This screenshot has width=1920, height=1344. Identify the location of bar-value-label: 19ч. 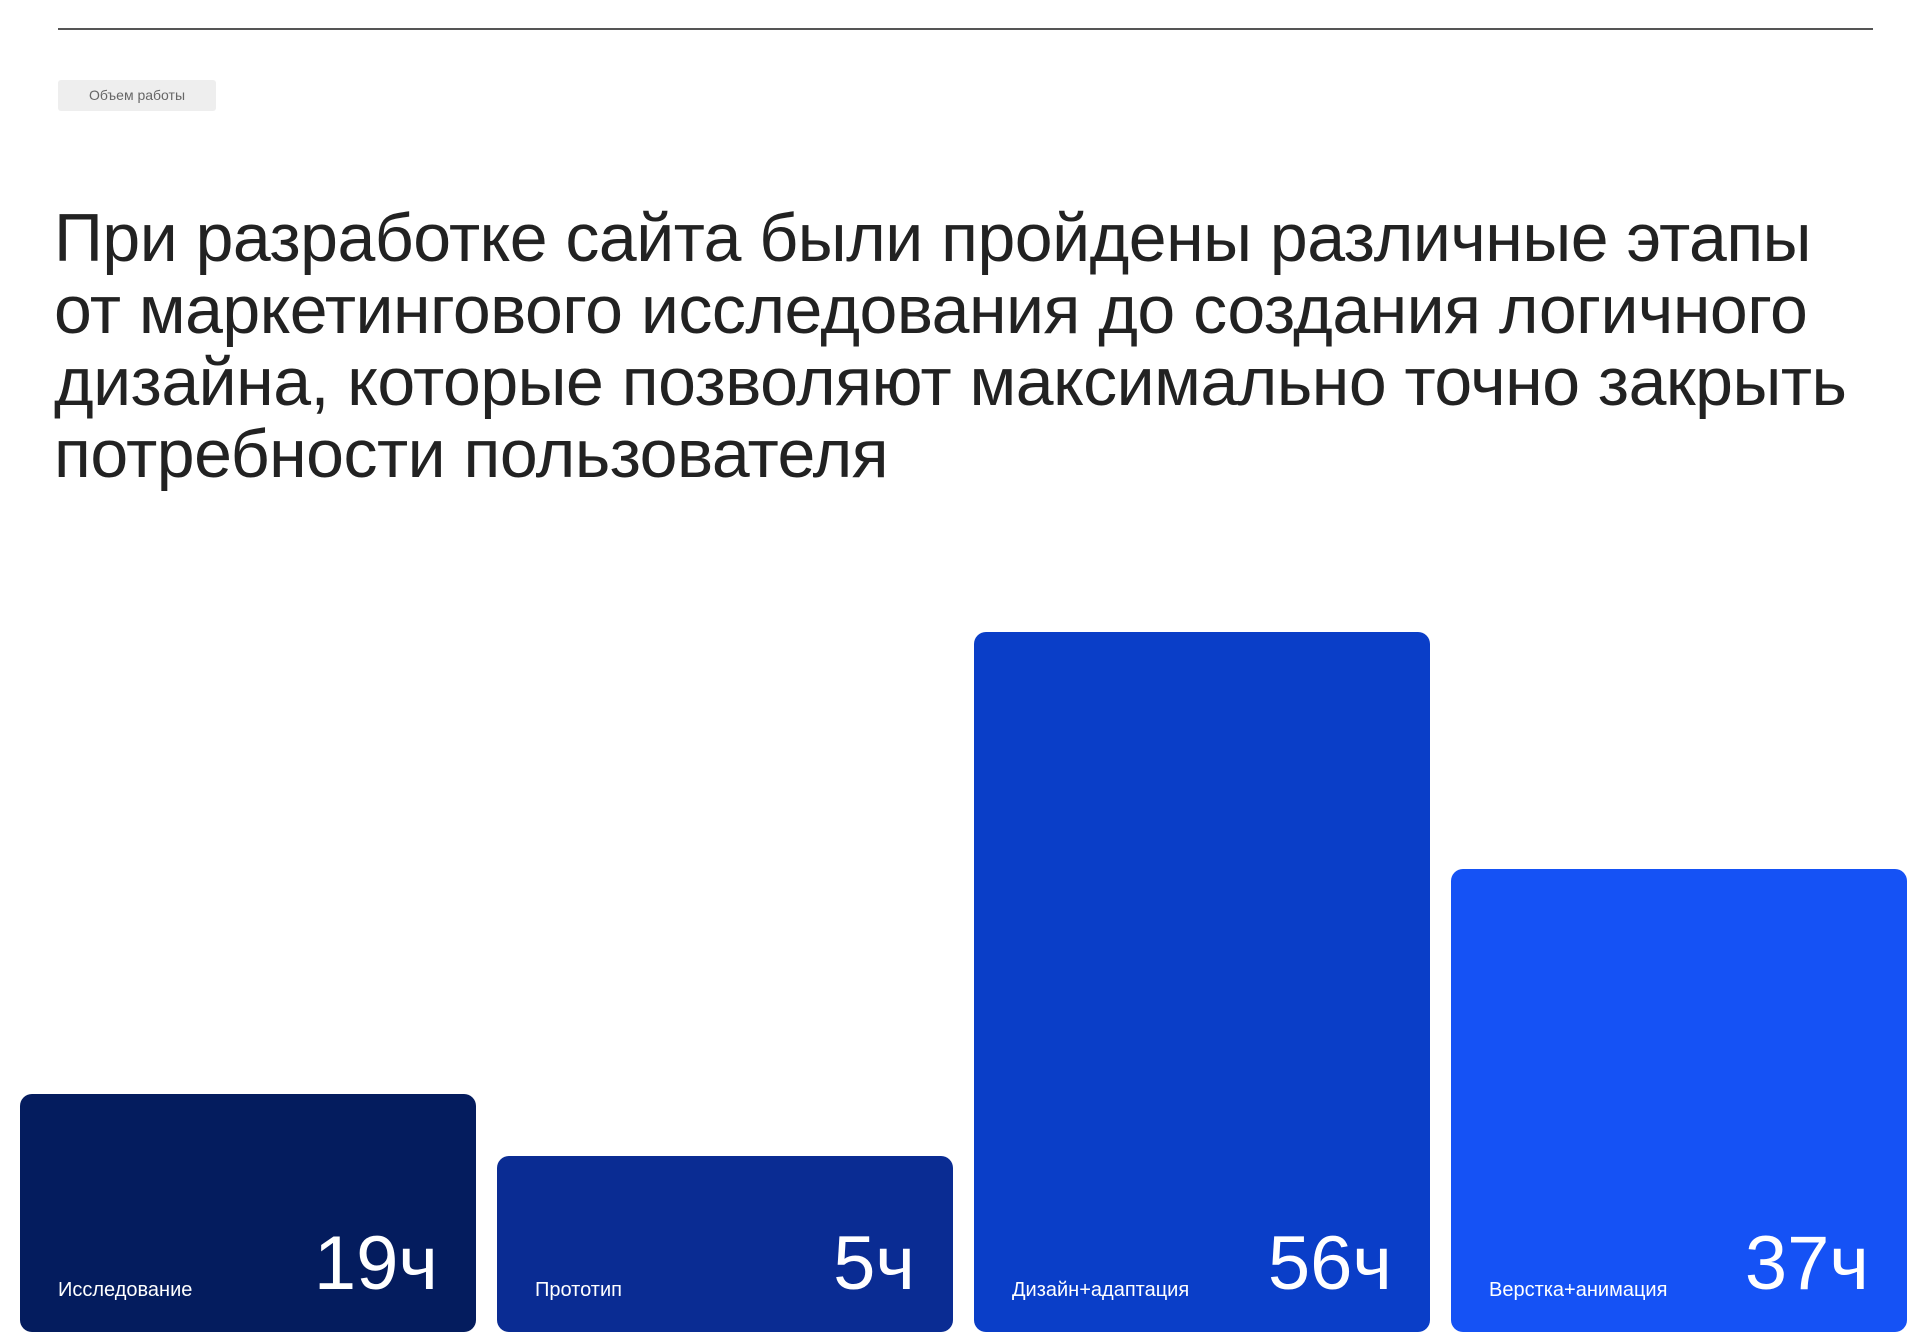
(375, 1263).